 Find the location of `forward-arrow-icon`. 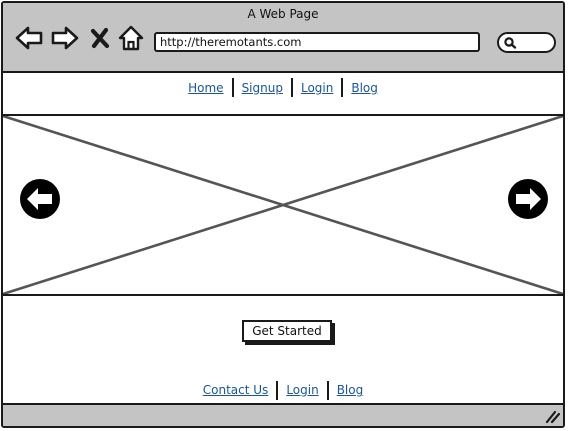

forward-arrow-icon is located at coordinates (65, 38).